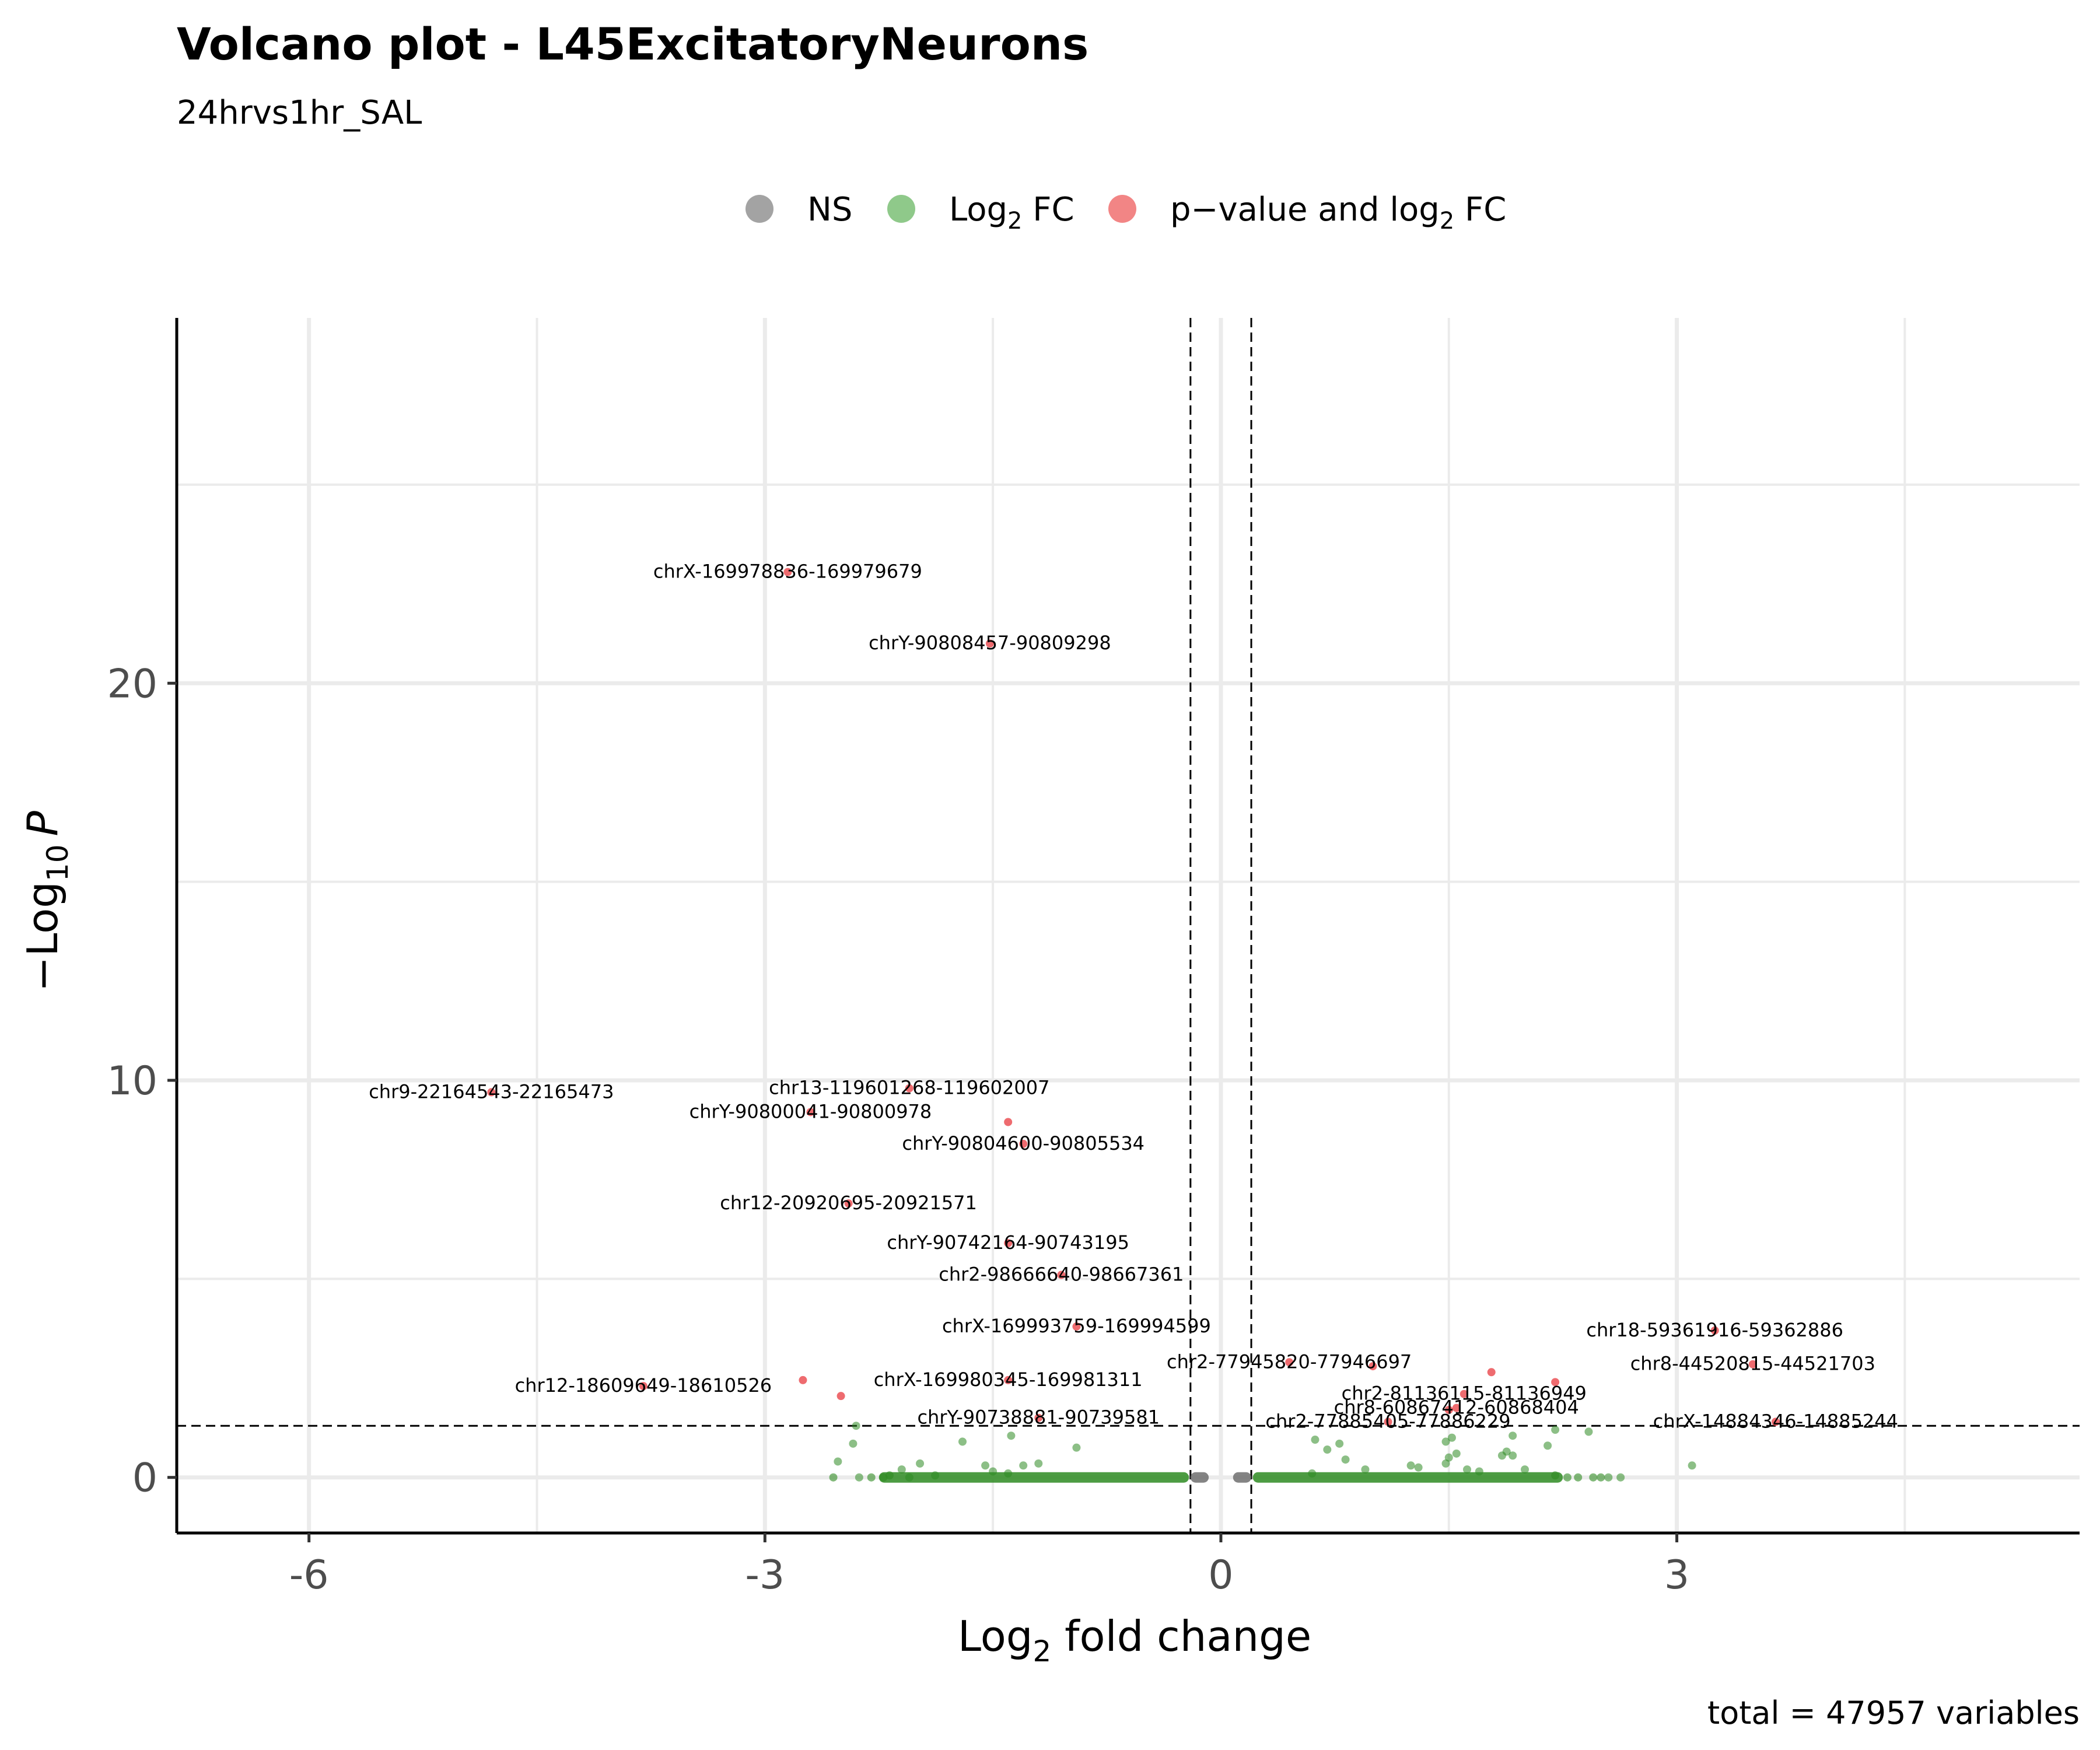 This screenshot has width=2100, height=1750. What do you see at coordinates (1199, 1477) in the screenshot?
I see `ns-point-band` at bounding box center [1199, 1477].